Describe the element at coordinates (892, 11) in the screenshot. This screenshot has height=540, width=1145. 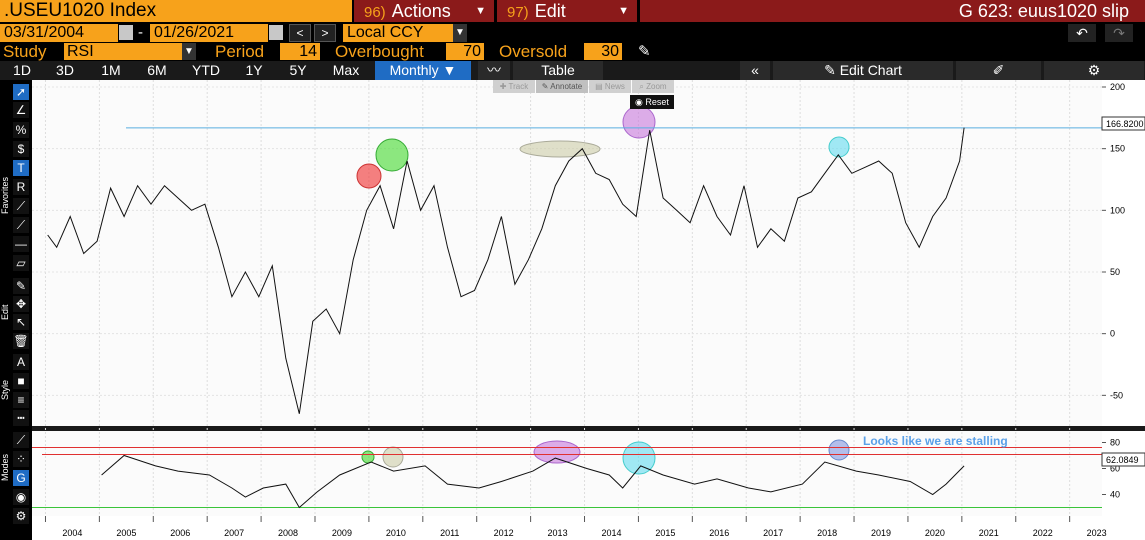
I see `chart-title: G 623: euus1020 slip` at that location.